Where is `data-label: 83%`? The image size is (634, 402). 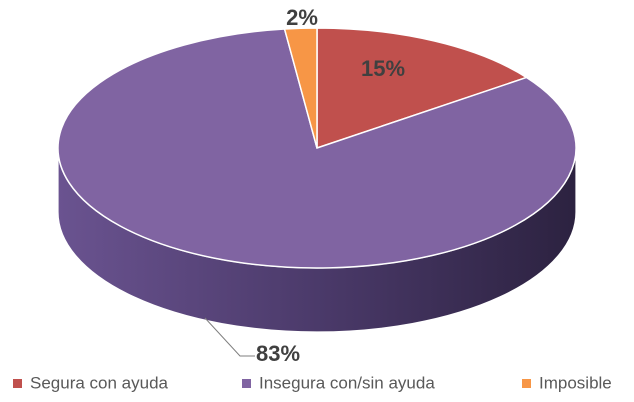
data-label: 83% is located at coordinates (278, 353).